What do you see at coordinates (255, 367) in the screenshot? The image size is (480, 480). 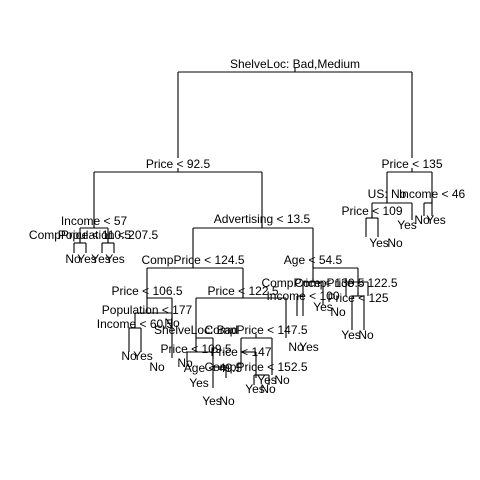 I see `split-label: CompPrice < 152.5` at bounding box center [255, 367].